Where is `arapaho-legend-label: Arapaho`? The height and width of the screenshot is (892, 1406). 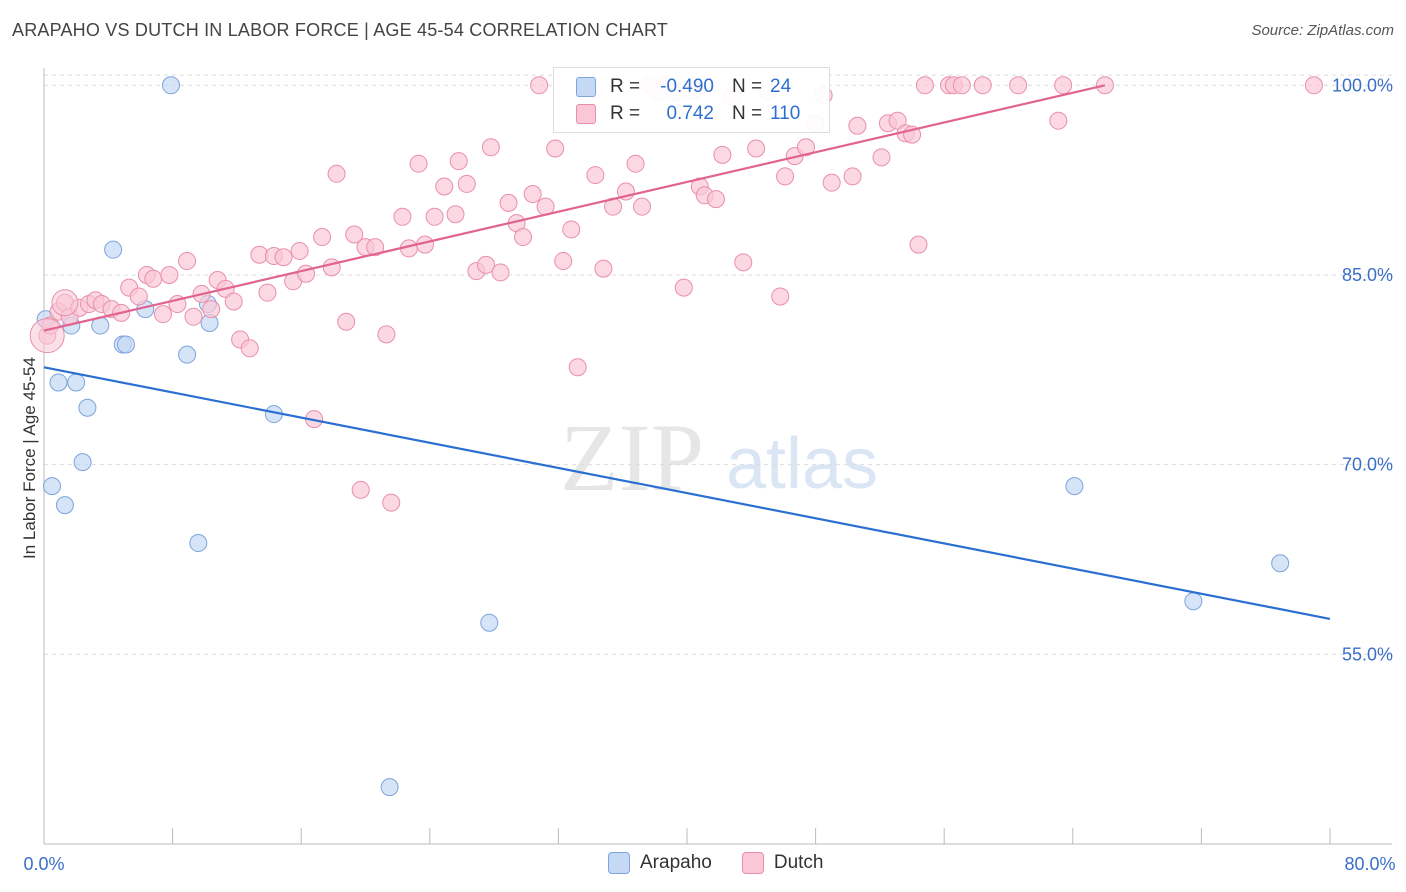
arapaho-legend-label: Arapaho is located at coordinates (676, 862).